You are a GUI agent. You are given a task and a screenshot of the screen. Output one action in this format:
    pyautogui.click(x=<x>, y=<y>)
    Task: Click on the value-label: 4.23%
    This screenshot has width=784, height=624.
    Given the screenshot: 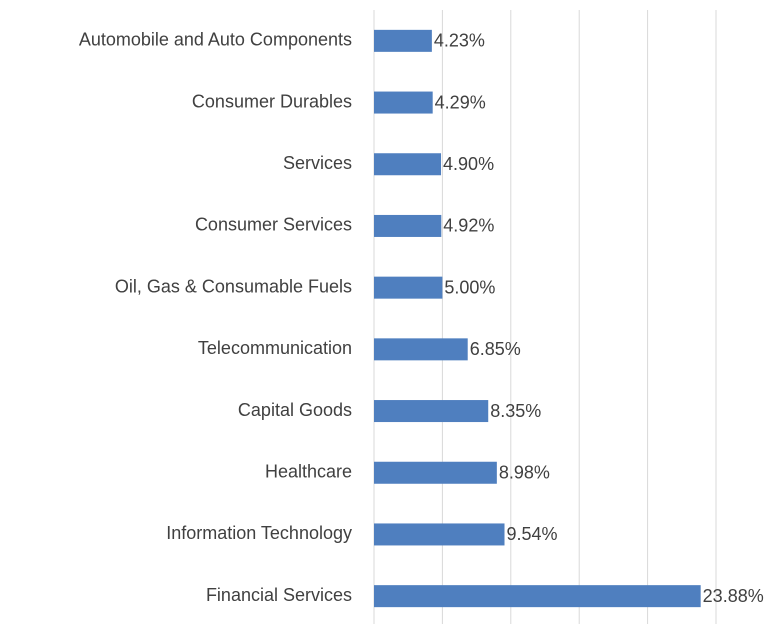 What is the action you would take?
    pyautogui.click(x=459, y=41)
    